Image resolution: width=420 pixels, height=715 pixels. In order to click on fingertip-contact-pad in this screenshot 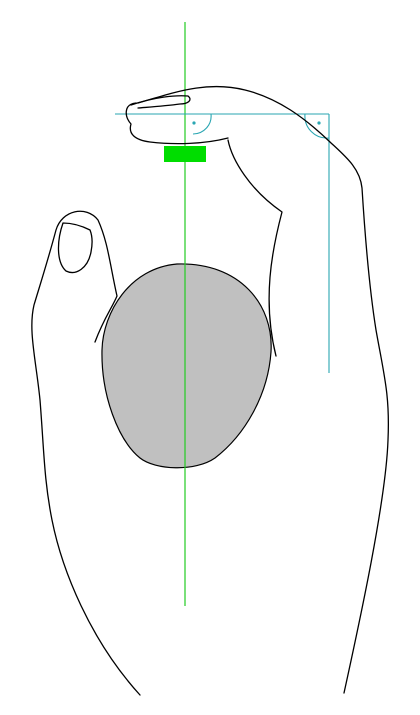, I will do `click(185, 154)`.